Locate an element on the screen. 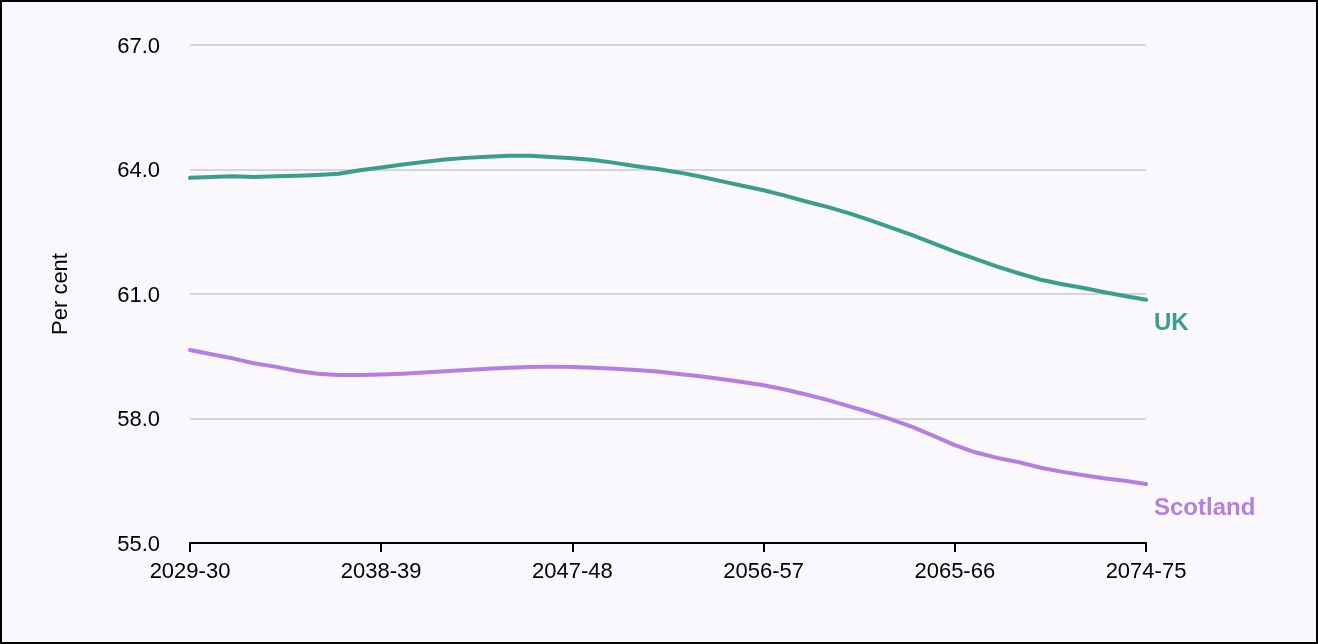 The width and height of the screenshot is (1318, 644). y-tick-label: 64.0 is located at coordinates (138, 169).